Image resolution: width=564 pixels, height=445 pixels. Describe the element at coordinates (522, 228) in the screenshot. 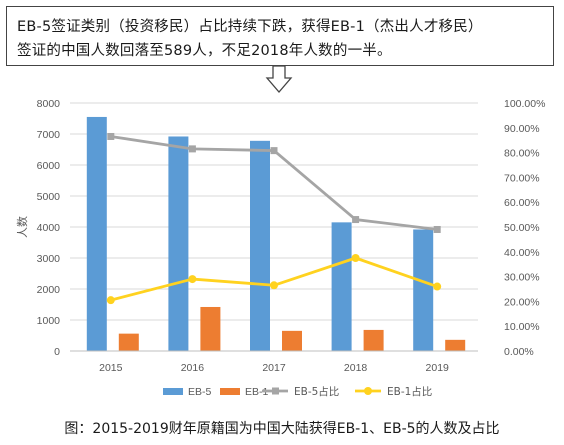

I see `y2-tick-label: 50.00%` at that location.